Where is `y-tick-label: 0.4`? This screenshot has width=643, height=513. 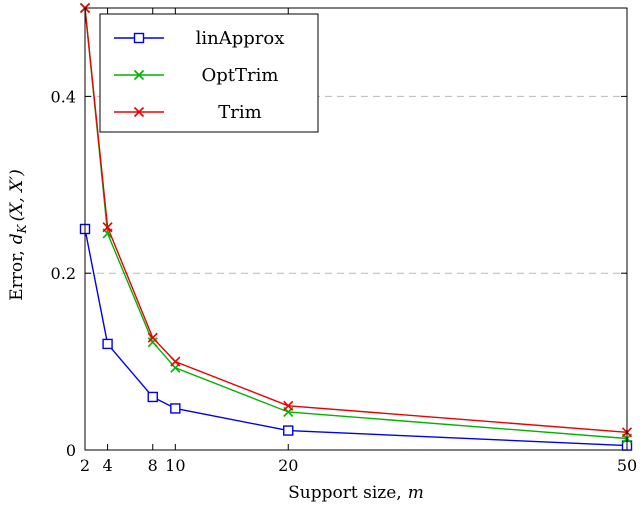
y-tick-label: 0.4 is located at coordinates (63, 96).